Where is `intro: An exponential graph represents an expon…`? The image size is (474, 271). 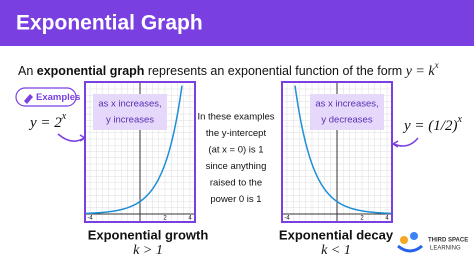
intro: An exponential graph represents an expon… is located at coordinates (228, 69).